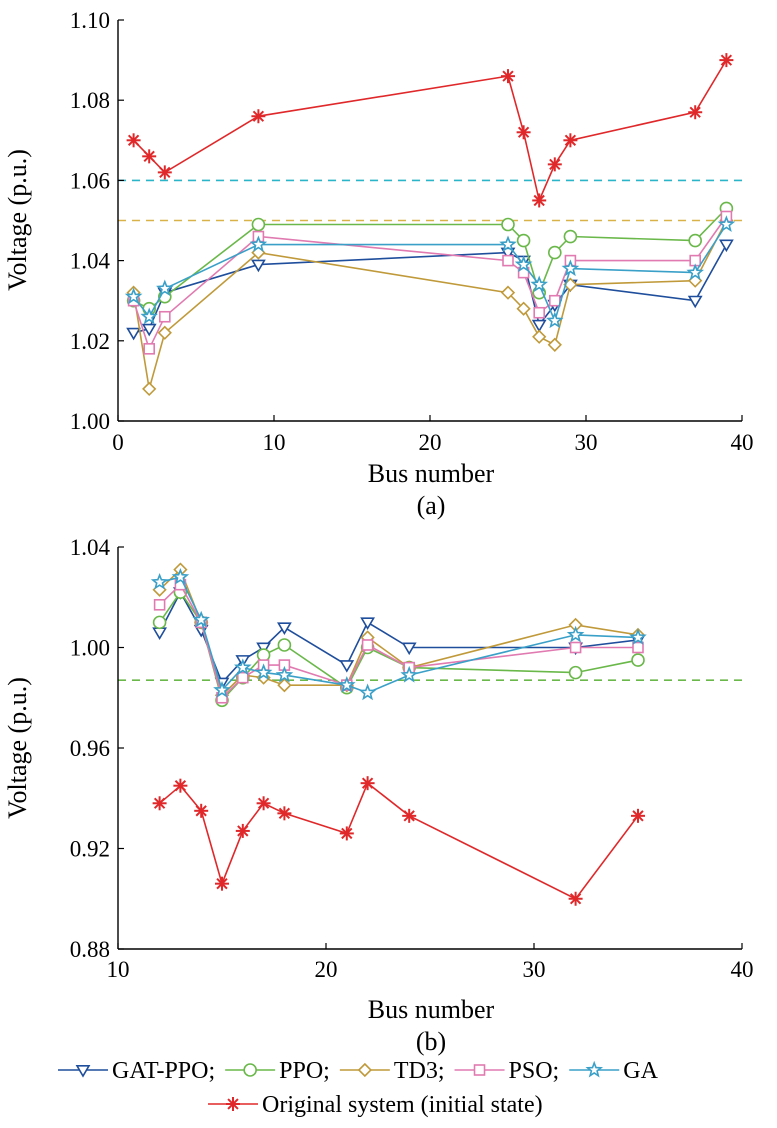 The image size is (777, 1128). I want to click on panel-b-series-pso, so click(398, 641).